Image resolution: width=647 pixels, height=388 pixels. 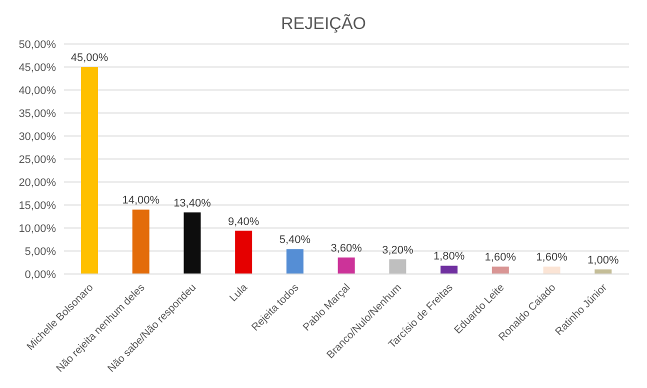 I want to click on chart-title: REJEIÇÃO, so click(x=324, y=24).